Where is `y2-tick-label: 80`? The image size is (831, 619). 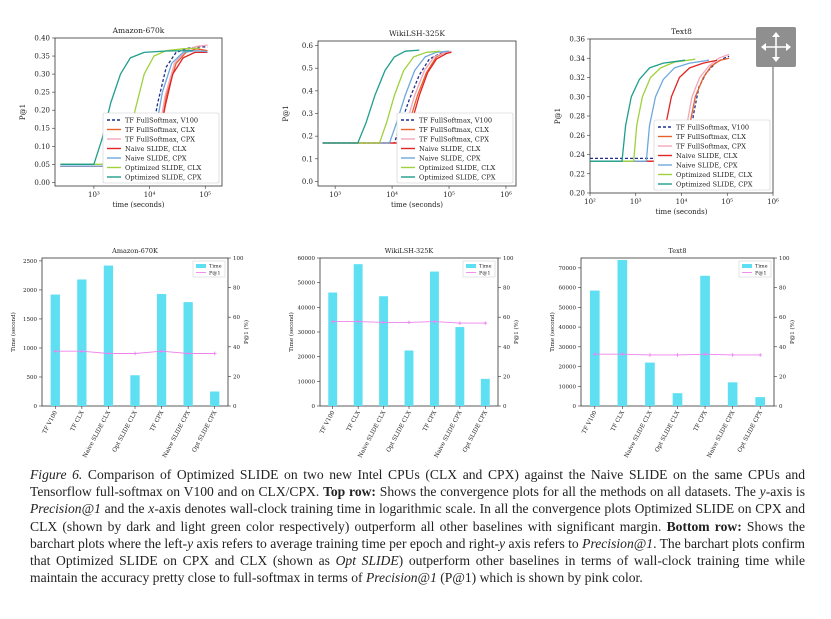
y2-tick-label: 80 is located at coordinates (506, 289).